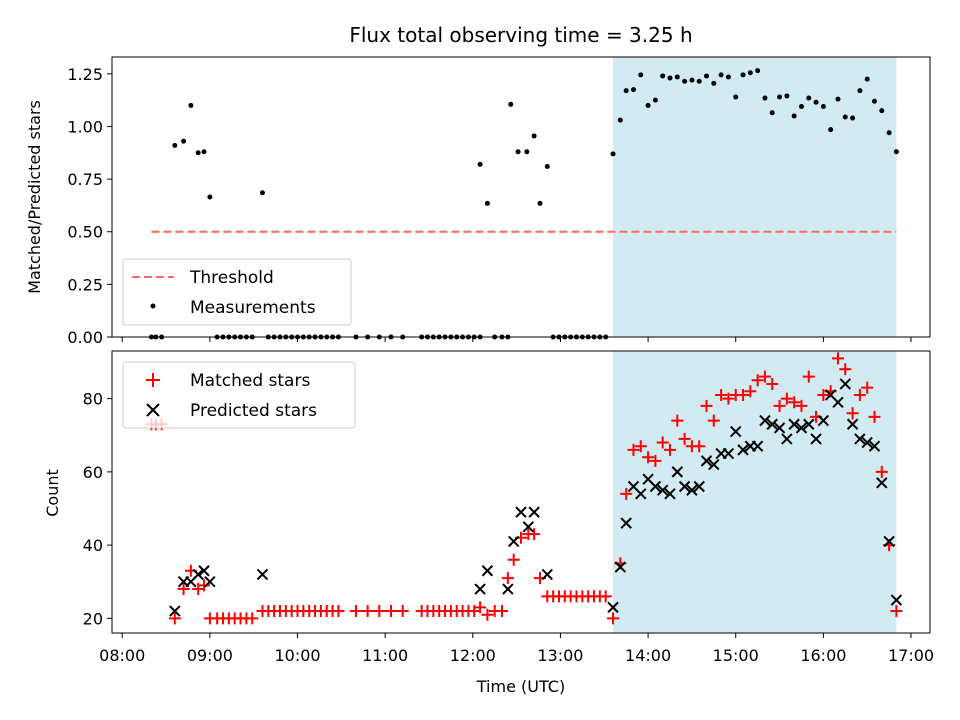 The width and height of the screenshot is (960, 720). What do you see at coordinates (237, 292) in the screenshot?
I see `top-legend: Threshold Measurements` at bounding box center [237, 292].